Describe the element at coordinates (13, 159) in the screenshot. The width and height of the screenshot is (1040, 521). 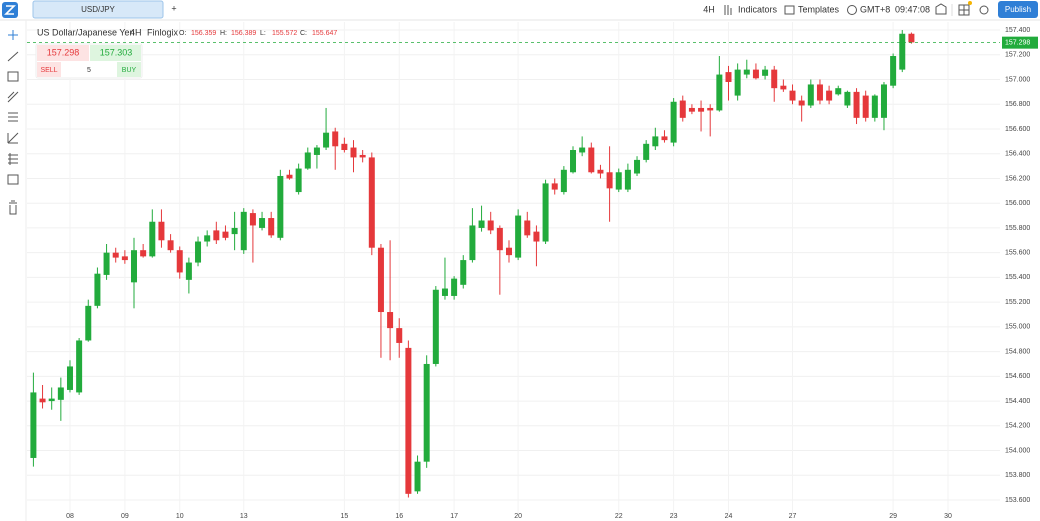
I see `gann-tool` at that location.